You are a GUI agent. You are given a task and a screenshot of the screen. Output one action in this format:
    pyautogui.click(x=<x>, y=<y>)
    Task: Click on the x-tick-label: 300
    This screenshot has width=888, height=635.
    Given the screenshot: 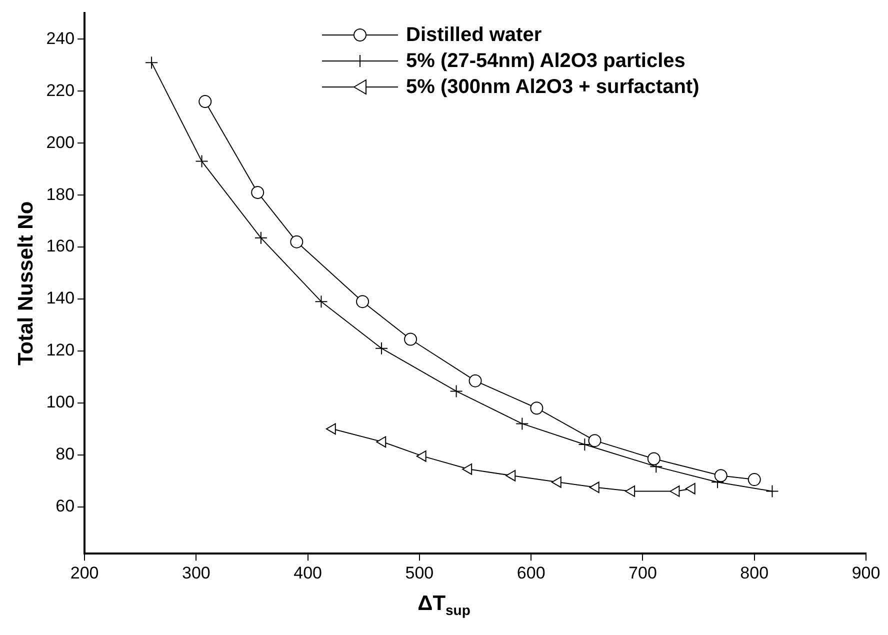 What is the action you would take?
    pyautogui.click(x=196, y=572)
    